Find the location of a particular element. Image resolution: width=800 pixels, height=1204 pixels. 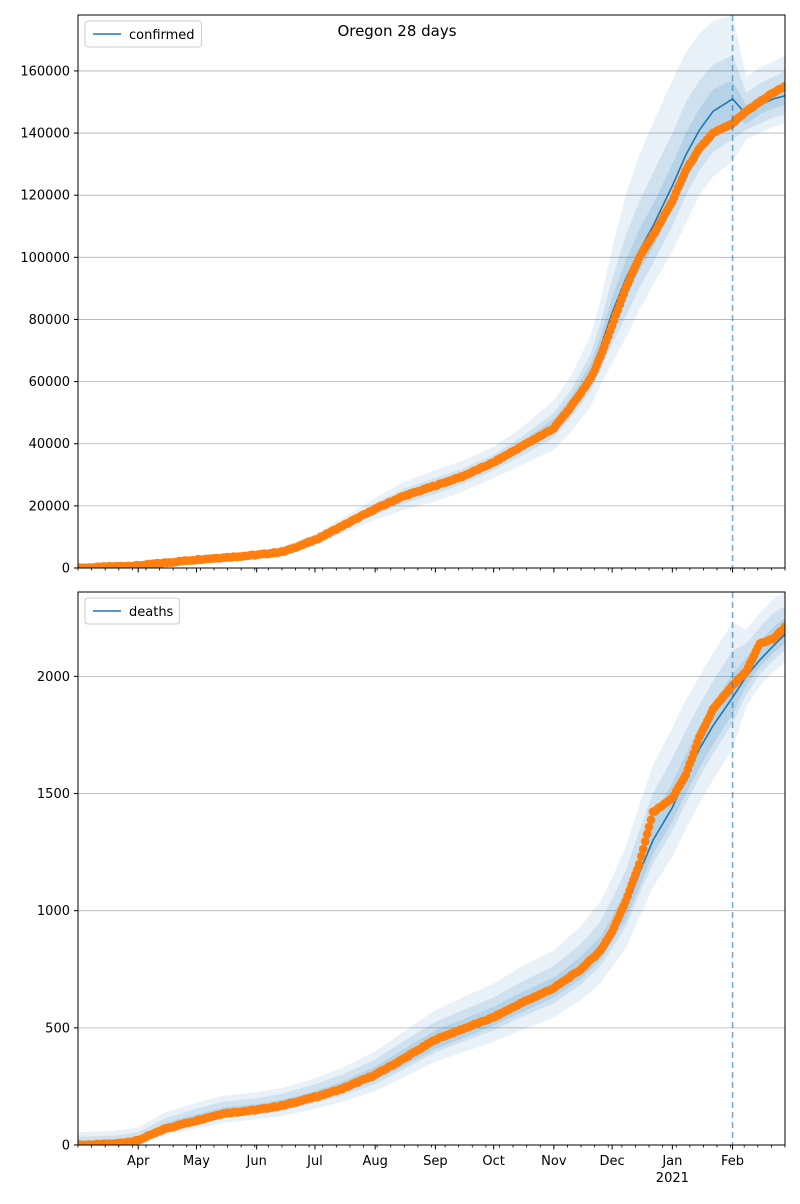

y-tick-label: 1500 is located at coordinates (53, 794).